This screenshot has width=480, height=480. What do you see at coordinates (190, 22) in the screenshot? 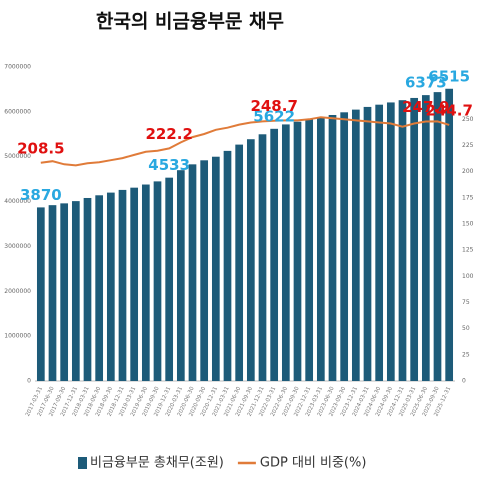
I see `chart-title: 한국의 비금융부문 채무` at bounding box center [190, 22].